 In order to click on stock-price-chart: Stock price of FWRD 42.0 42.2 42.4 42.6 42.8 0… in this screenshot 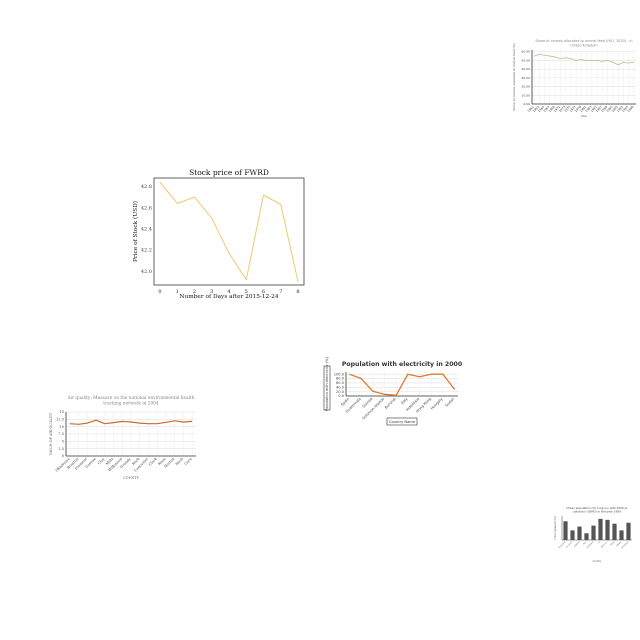, I will do `click(219, 234)`.